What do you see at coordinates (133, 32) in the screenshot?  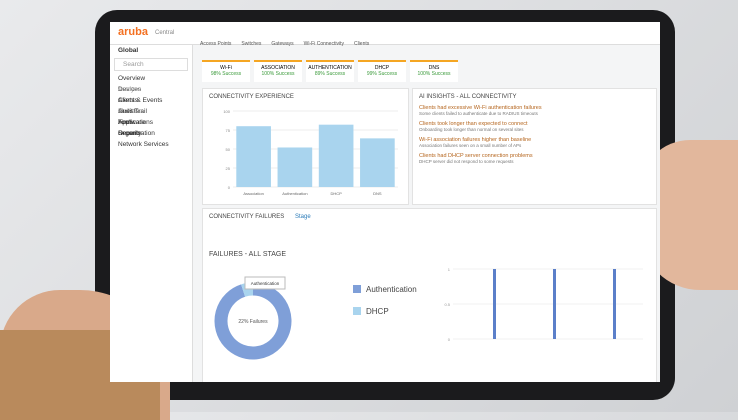 I see `logo: aruba` at bounding box center [133, 32].